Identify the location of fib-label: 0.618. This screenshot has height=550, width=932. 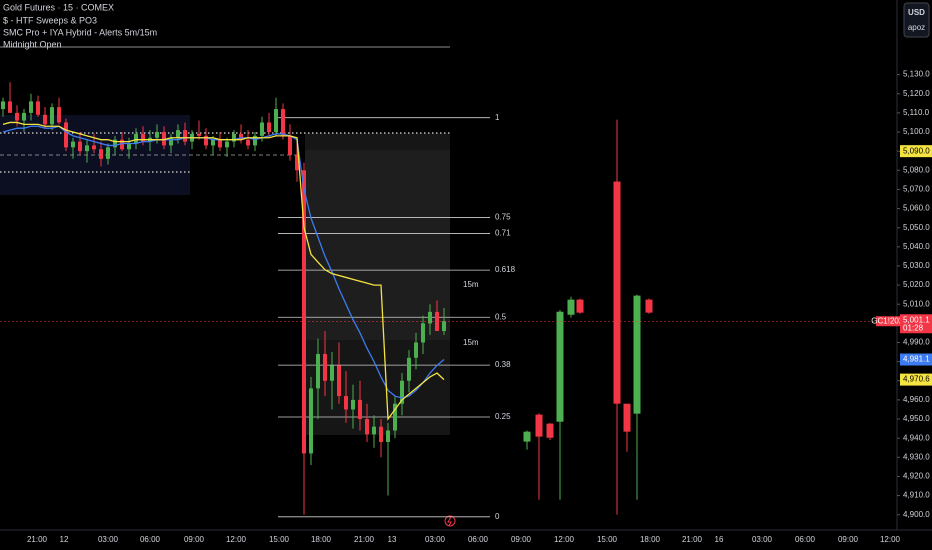
(505, 269).